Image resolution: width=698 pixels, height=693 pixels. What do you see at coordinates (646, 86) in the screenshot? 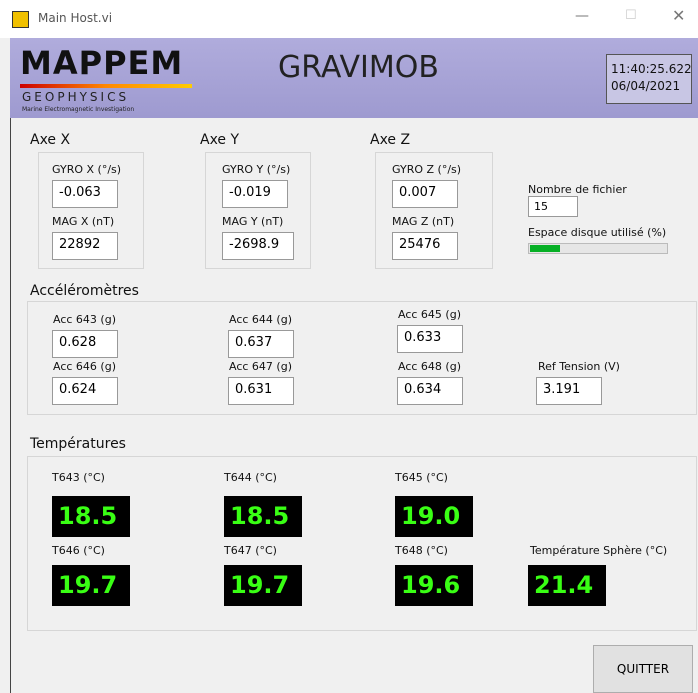
I see `date: 06/04/2021` at bounding box center [646, 86].